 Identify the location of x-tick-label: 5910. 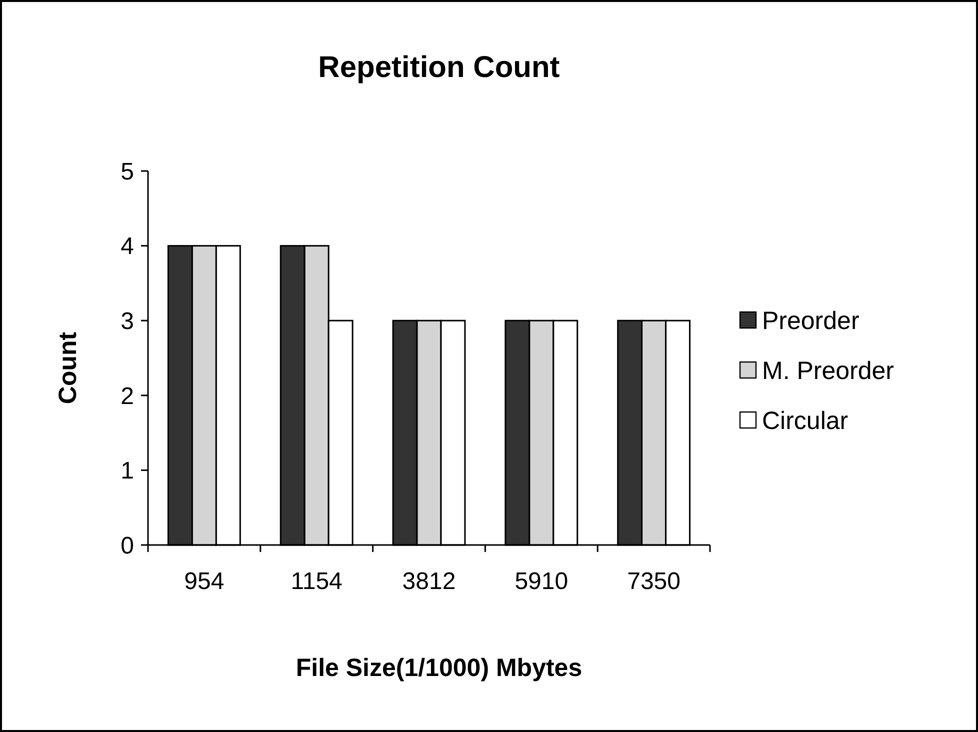
(541, 581).